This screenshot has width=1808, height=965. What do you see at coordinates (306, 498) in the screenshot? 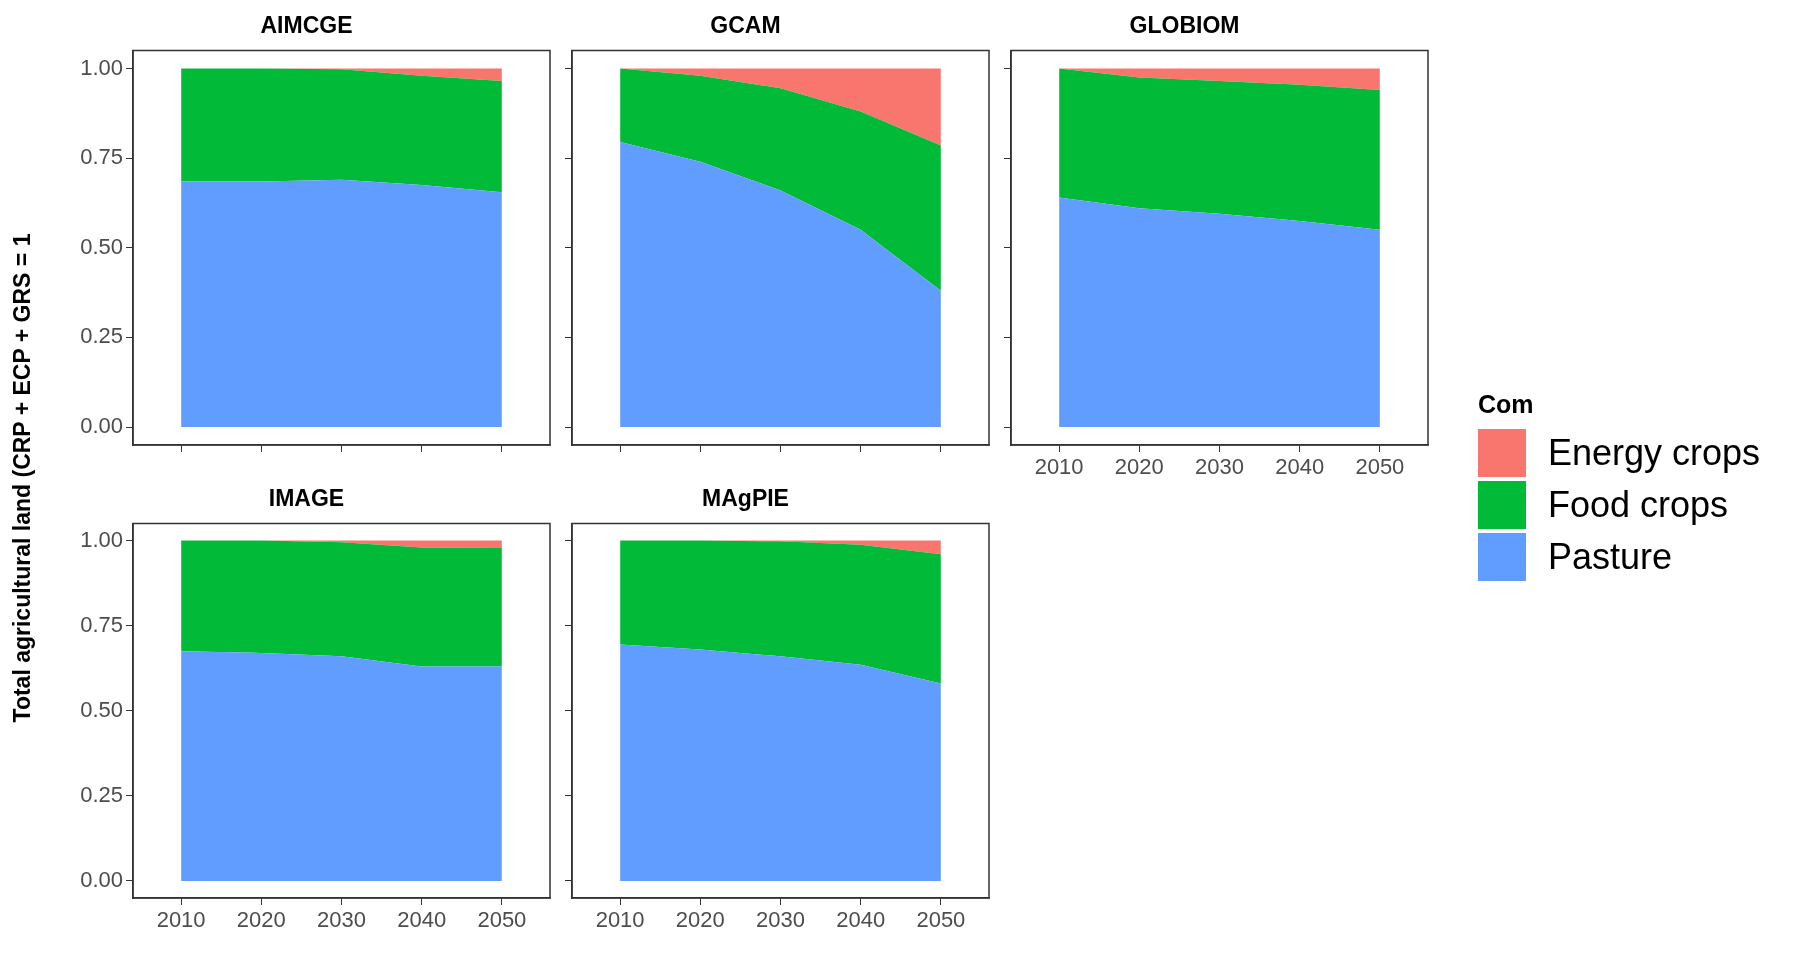
I see `chart-title: IMAGE` at bounding box center [306, 498].